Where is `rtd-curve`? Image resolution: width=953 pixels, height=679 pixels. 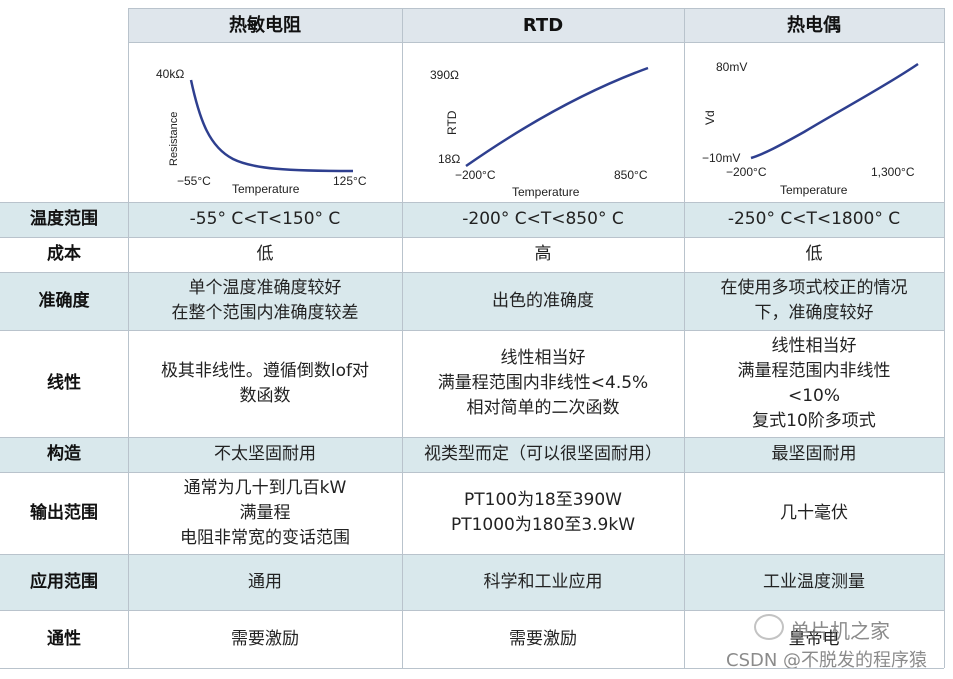
rtd-curve is located at coordinates (557, 117).